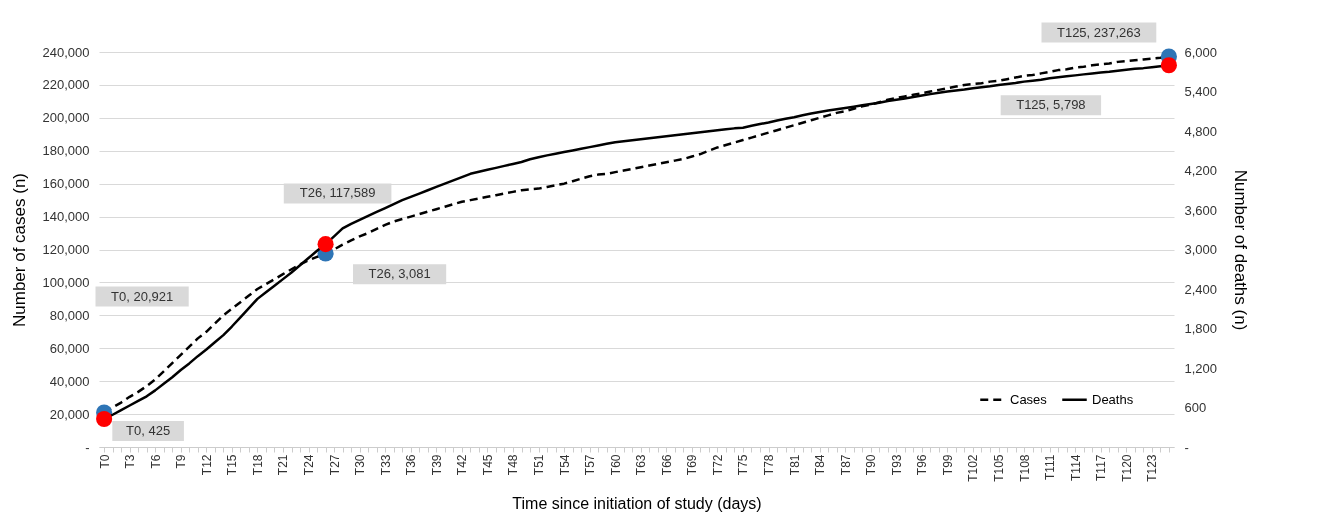 This screenshot has width=1334, height=529. Describe the element at coordinates (487, 465) in the screenshot. I see `x-tick-label: T45` at that location.